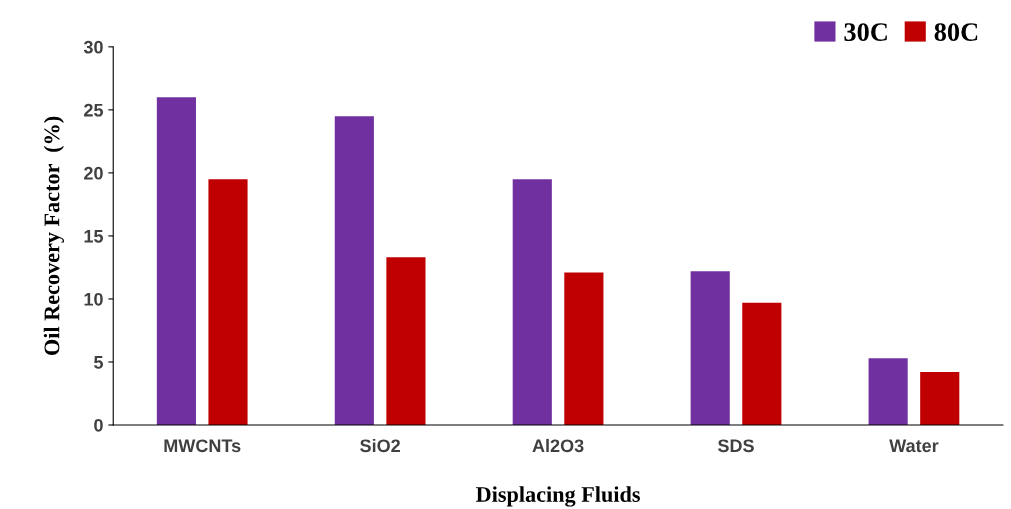 This screenshot has width=1011, height=509. I want to click on x-tick-label: SDS, so click(735, 446).